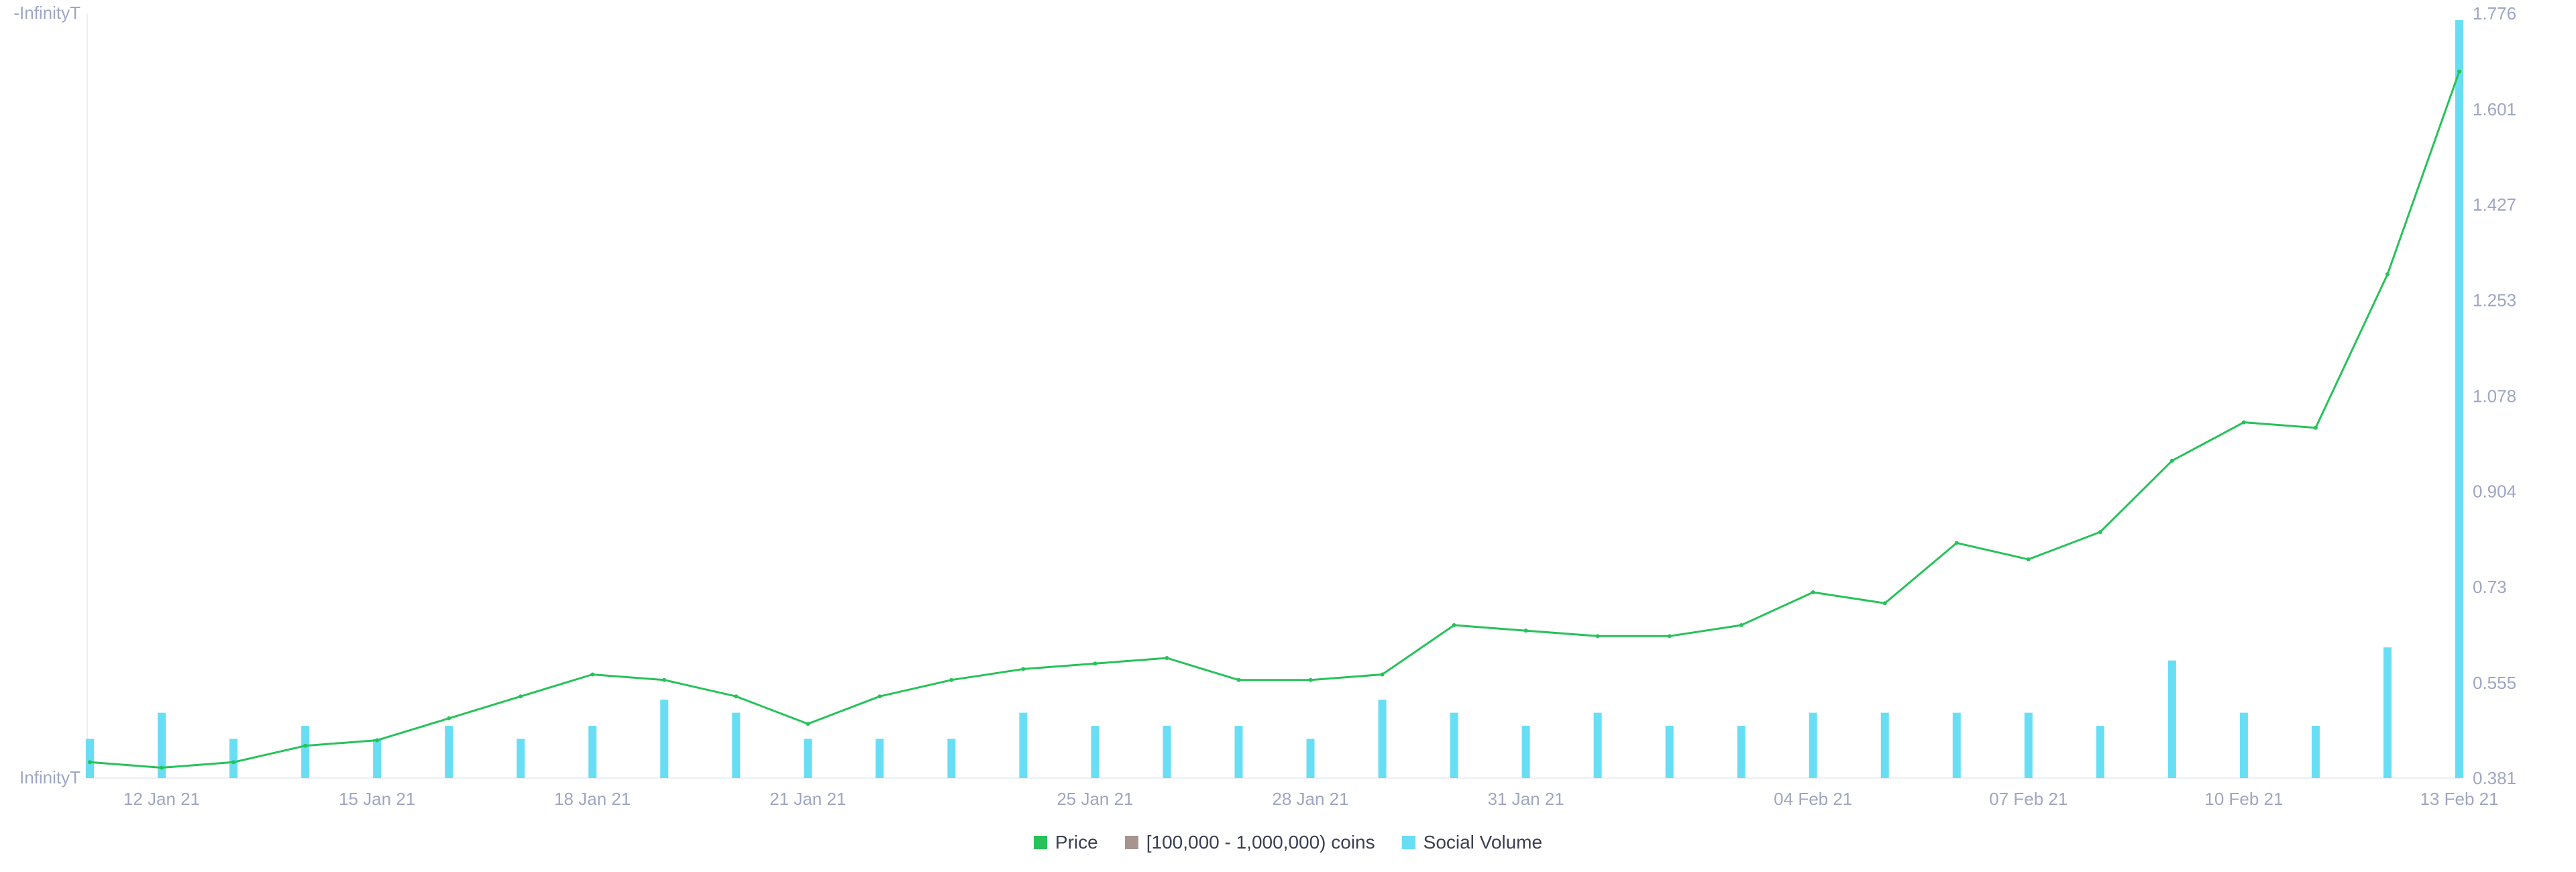 This screenshot has width=2576, height=872. Describe the element at coordinates (161, 799) in the screenshot. I see `x-tick-label: 12 Jan 21` at that location.